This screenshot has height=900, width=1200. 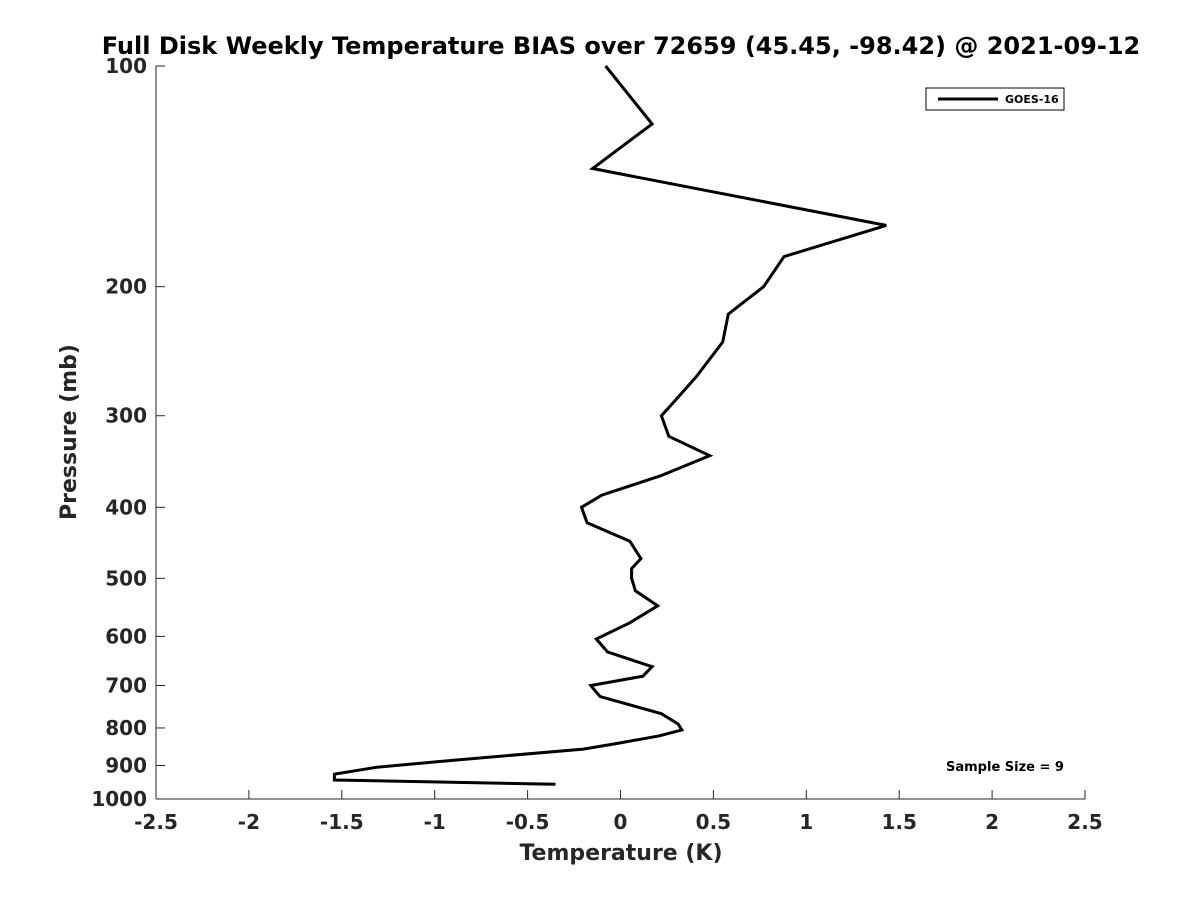 What do you see at coordinates (1084, 822) in the screenshot?
I see `x-tick-label: 2.5` at bounding box center [1084, 822].